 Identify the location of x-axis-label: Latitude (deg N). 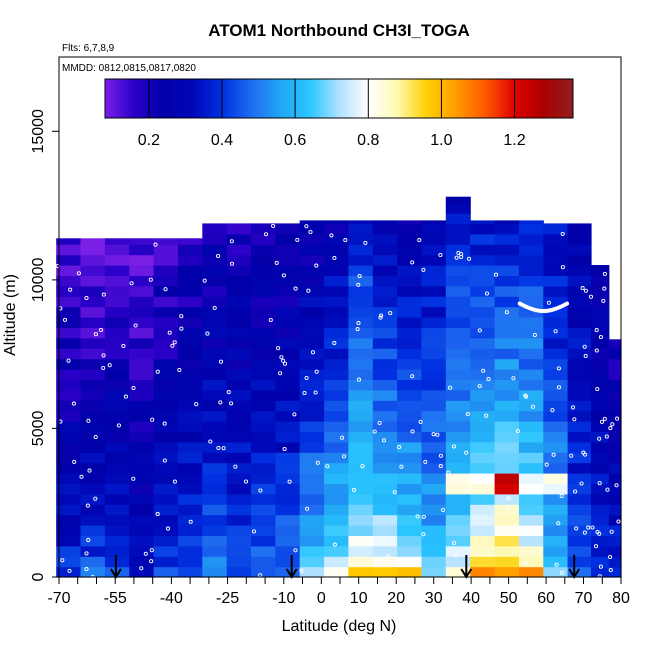
(339, 626).